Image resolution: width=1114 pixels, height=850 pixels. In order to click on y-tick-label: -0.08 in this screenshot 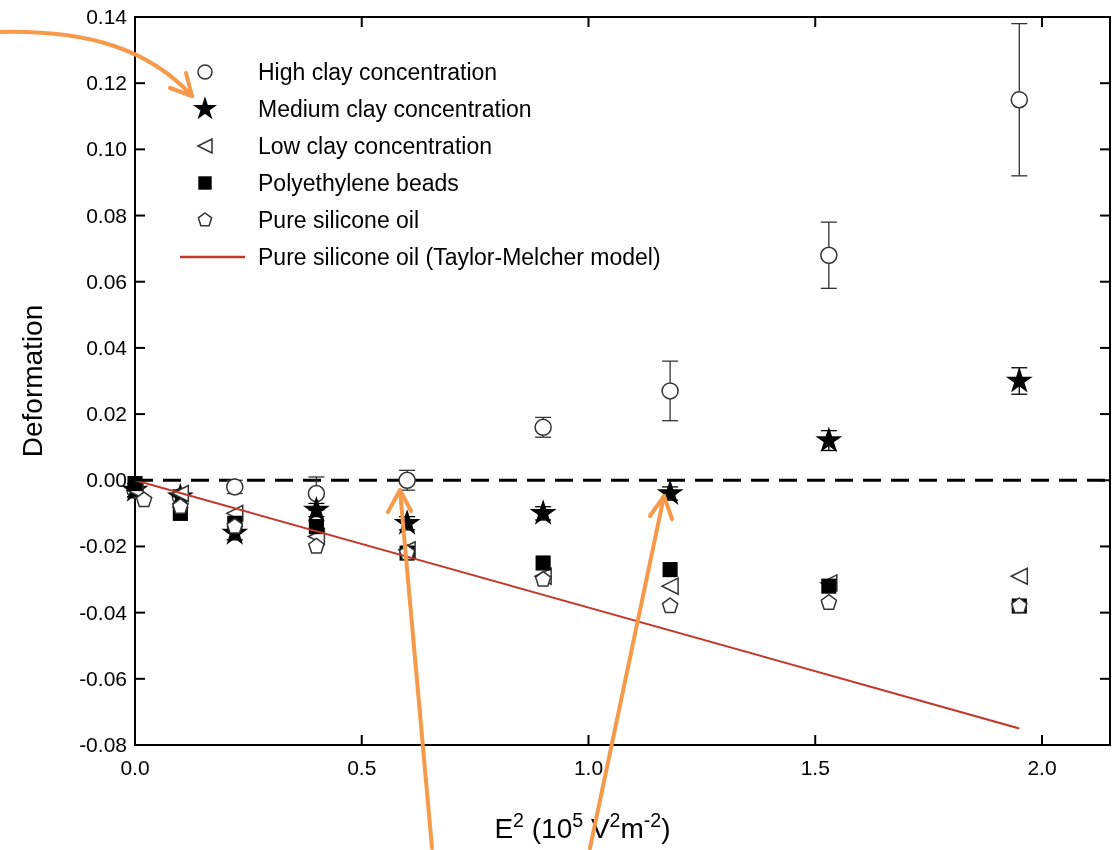, I will do `click(103, 744)`.